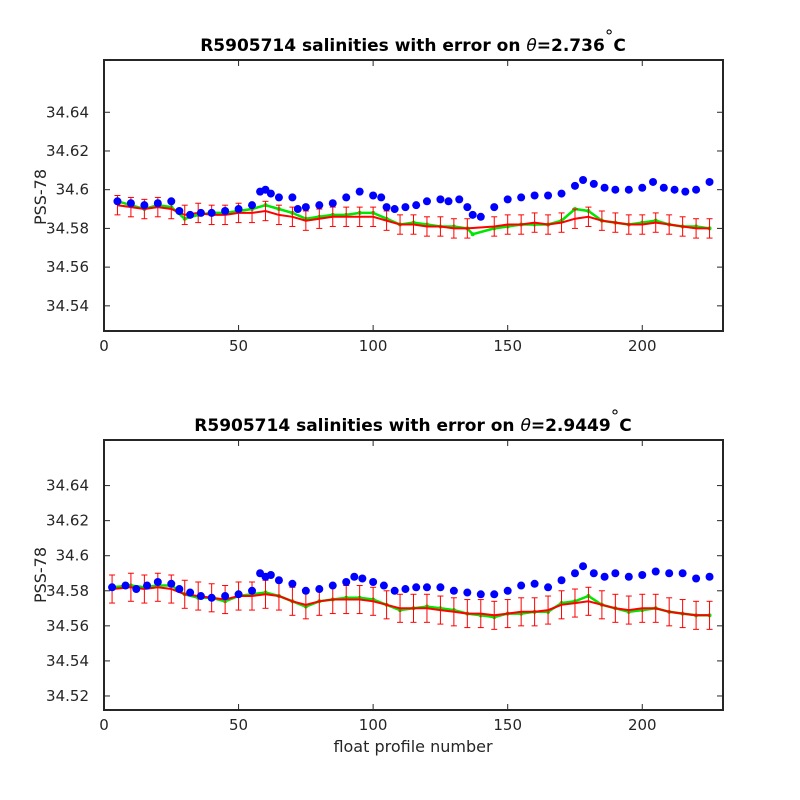  Describe the element at coordinates (67, 591) in the screenshot. I see `y-tick-label: 34.58` at that location.